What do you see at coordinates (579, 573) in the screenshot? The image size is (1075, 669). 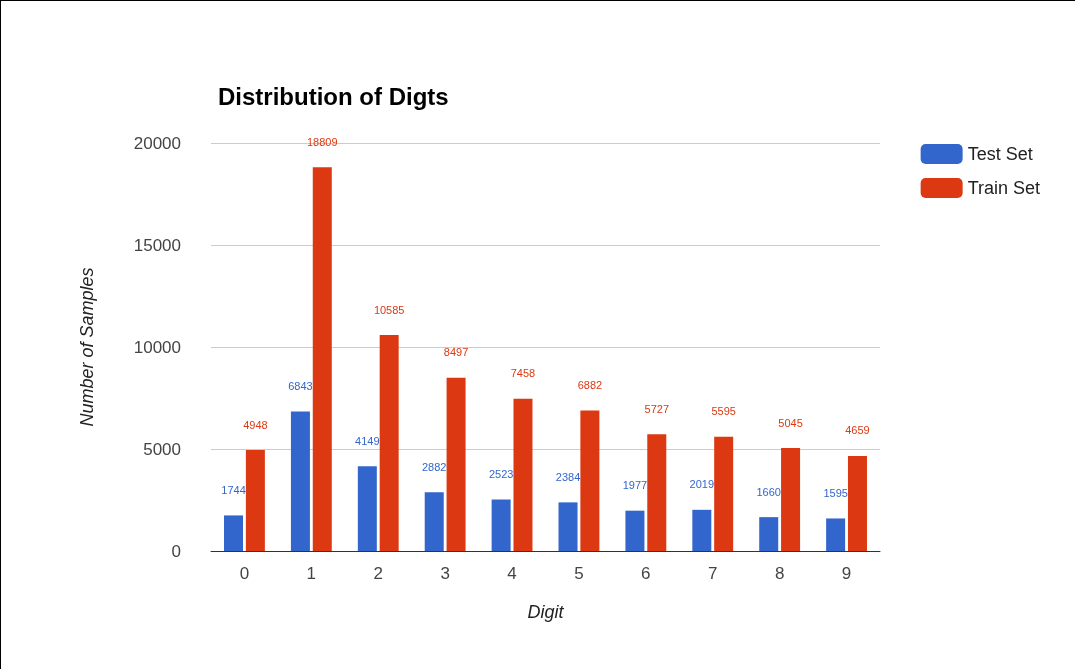 I see `x-tick-label: 5` at bounding box center [579, 573].